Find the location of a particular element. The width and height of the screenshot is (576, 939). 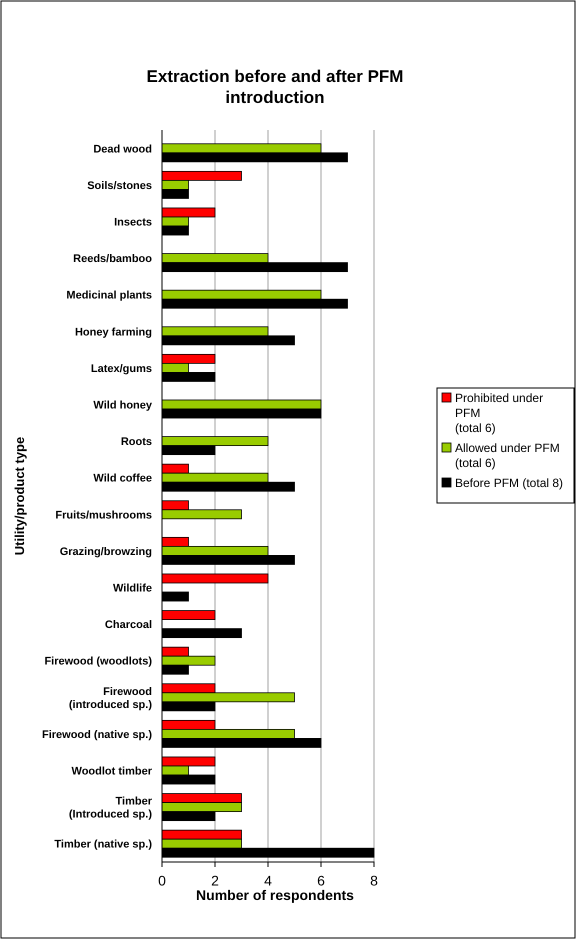

legend-label: Before PFM (total 8) is located at coordinates (509, 483).